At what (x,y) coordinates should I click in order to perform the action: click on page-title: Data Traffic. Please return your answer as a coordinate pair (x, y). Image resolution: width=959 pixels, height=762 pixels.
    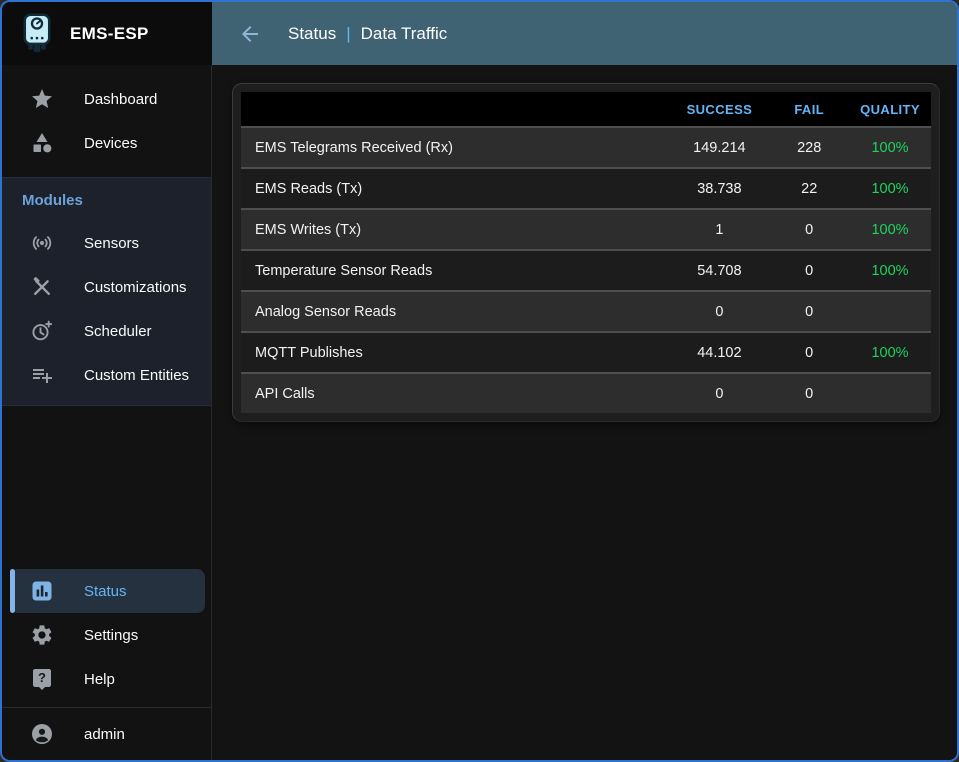
    Looking at the image, I should click on (404, 33).